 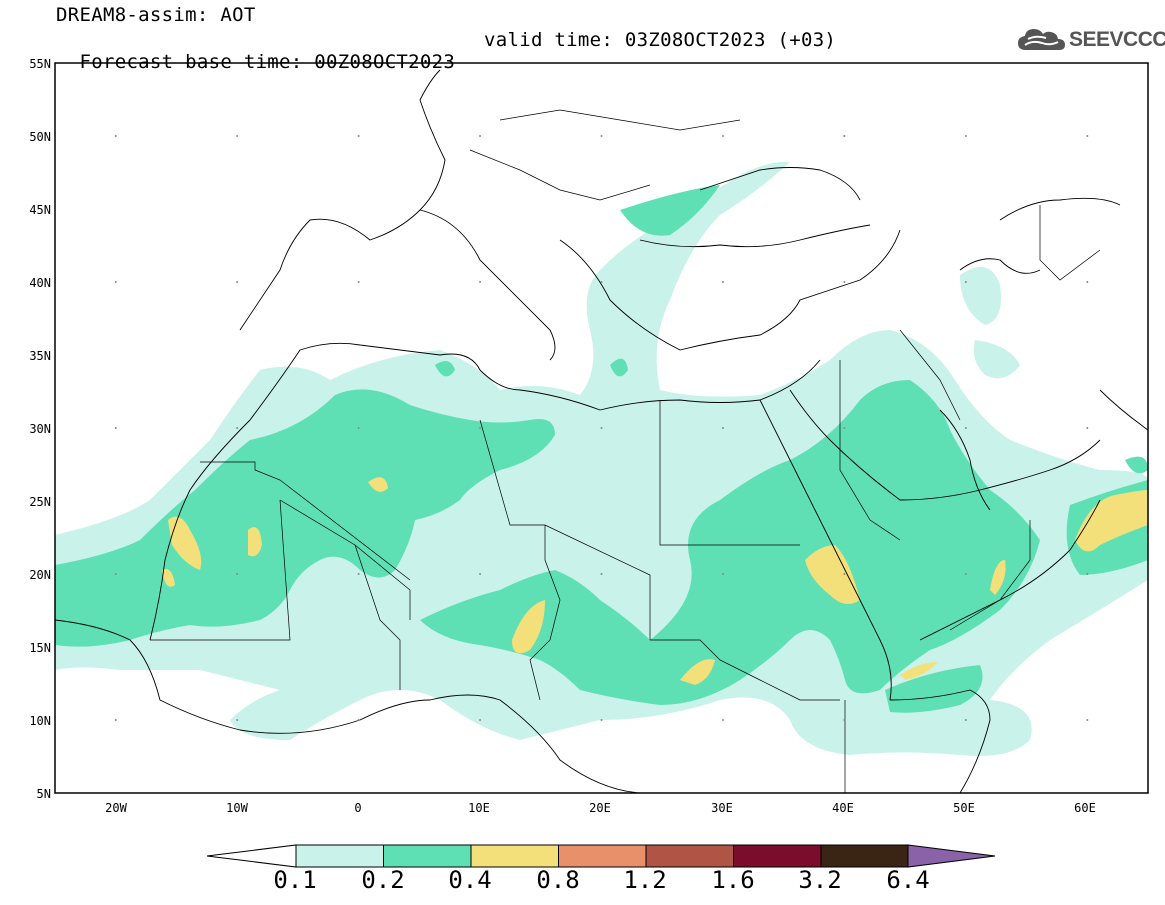 What do you see at coordinates (645, 880) in the screenshot?
I see `colorbar-label: 1.2` at bounding box center [645, 880].